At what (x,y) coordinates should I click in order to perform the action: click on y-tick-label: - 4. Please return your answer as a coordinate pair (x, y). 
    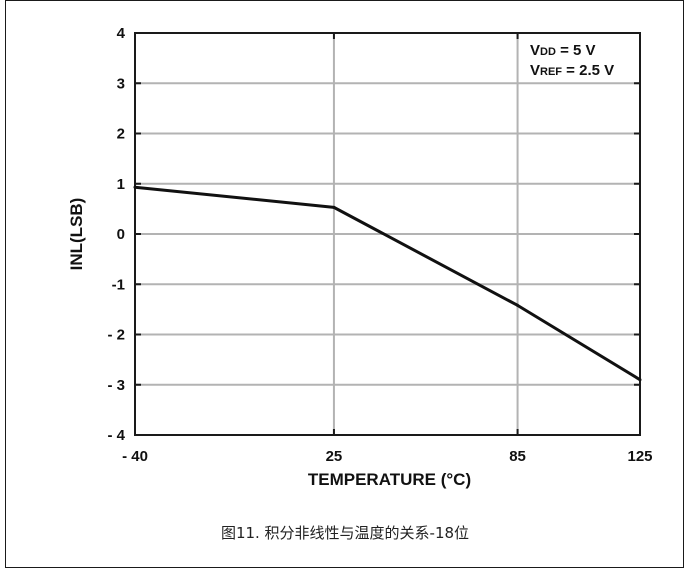
    Looking at the image, I should click on (116, 435).